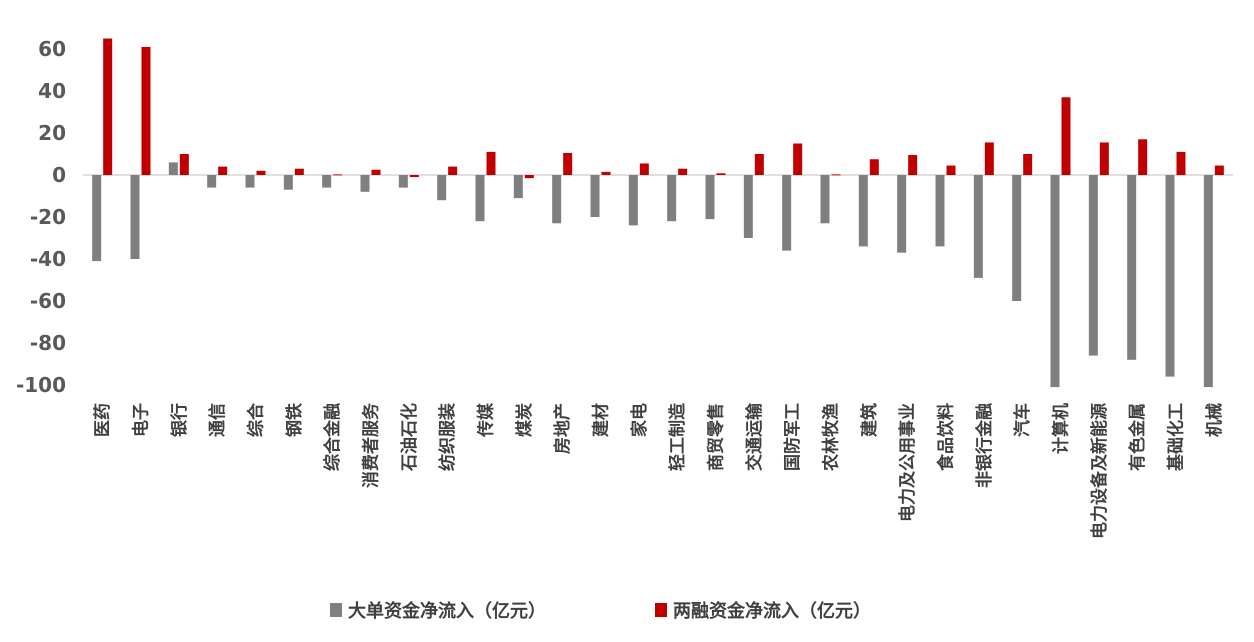 The width and height of the screenshot is (1254, 642). What do you see at coordinates (1214, 420) in the screenshot?
I see `category-label: 机械` at bounding box center [1214, 420].